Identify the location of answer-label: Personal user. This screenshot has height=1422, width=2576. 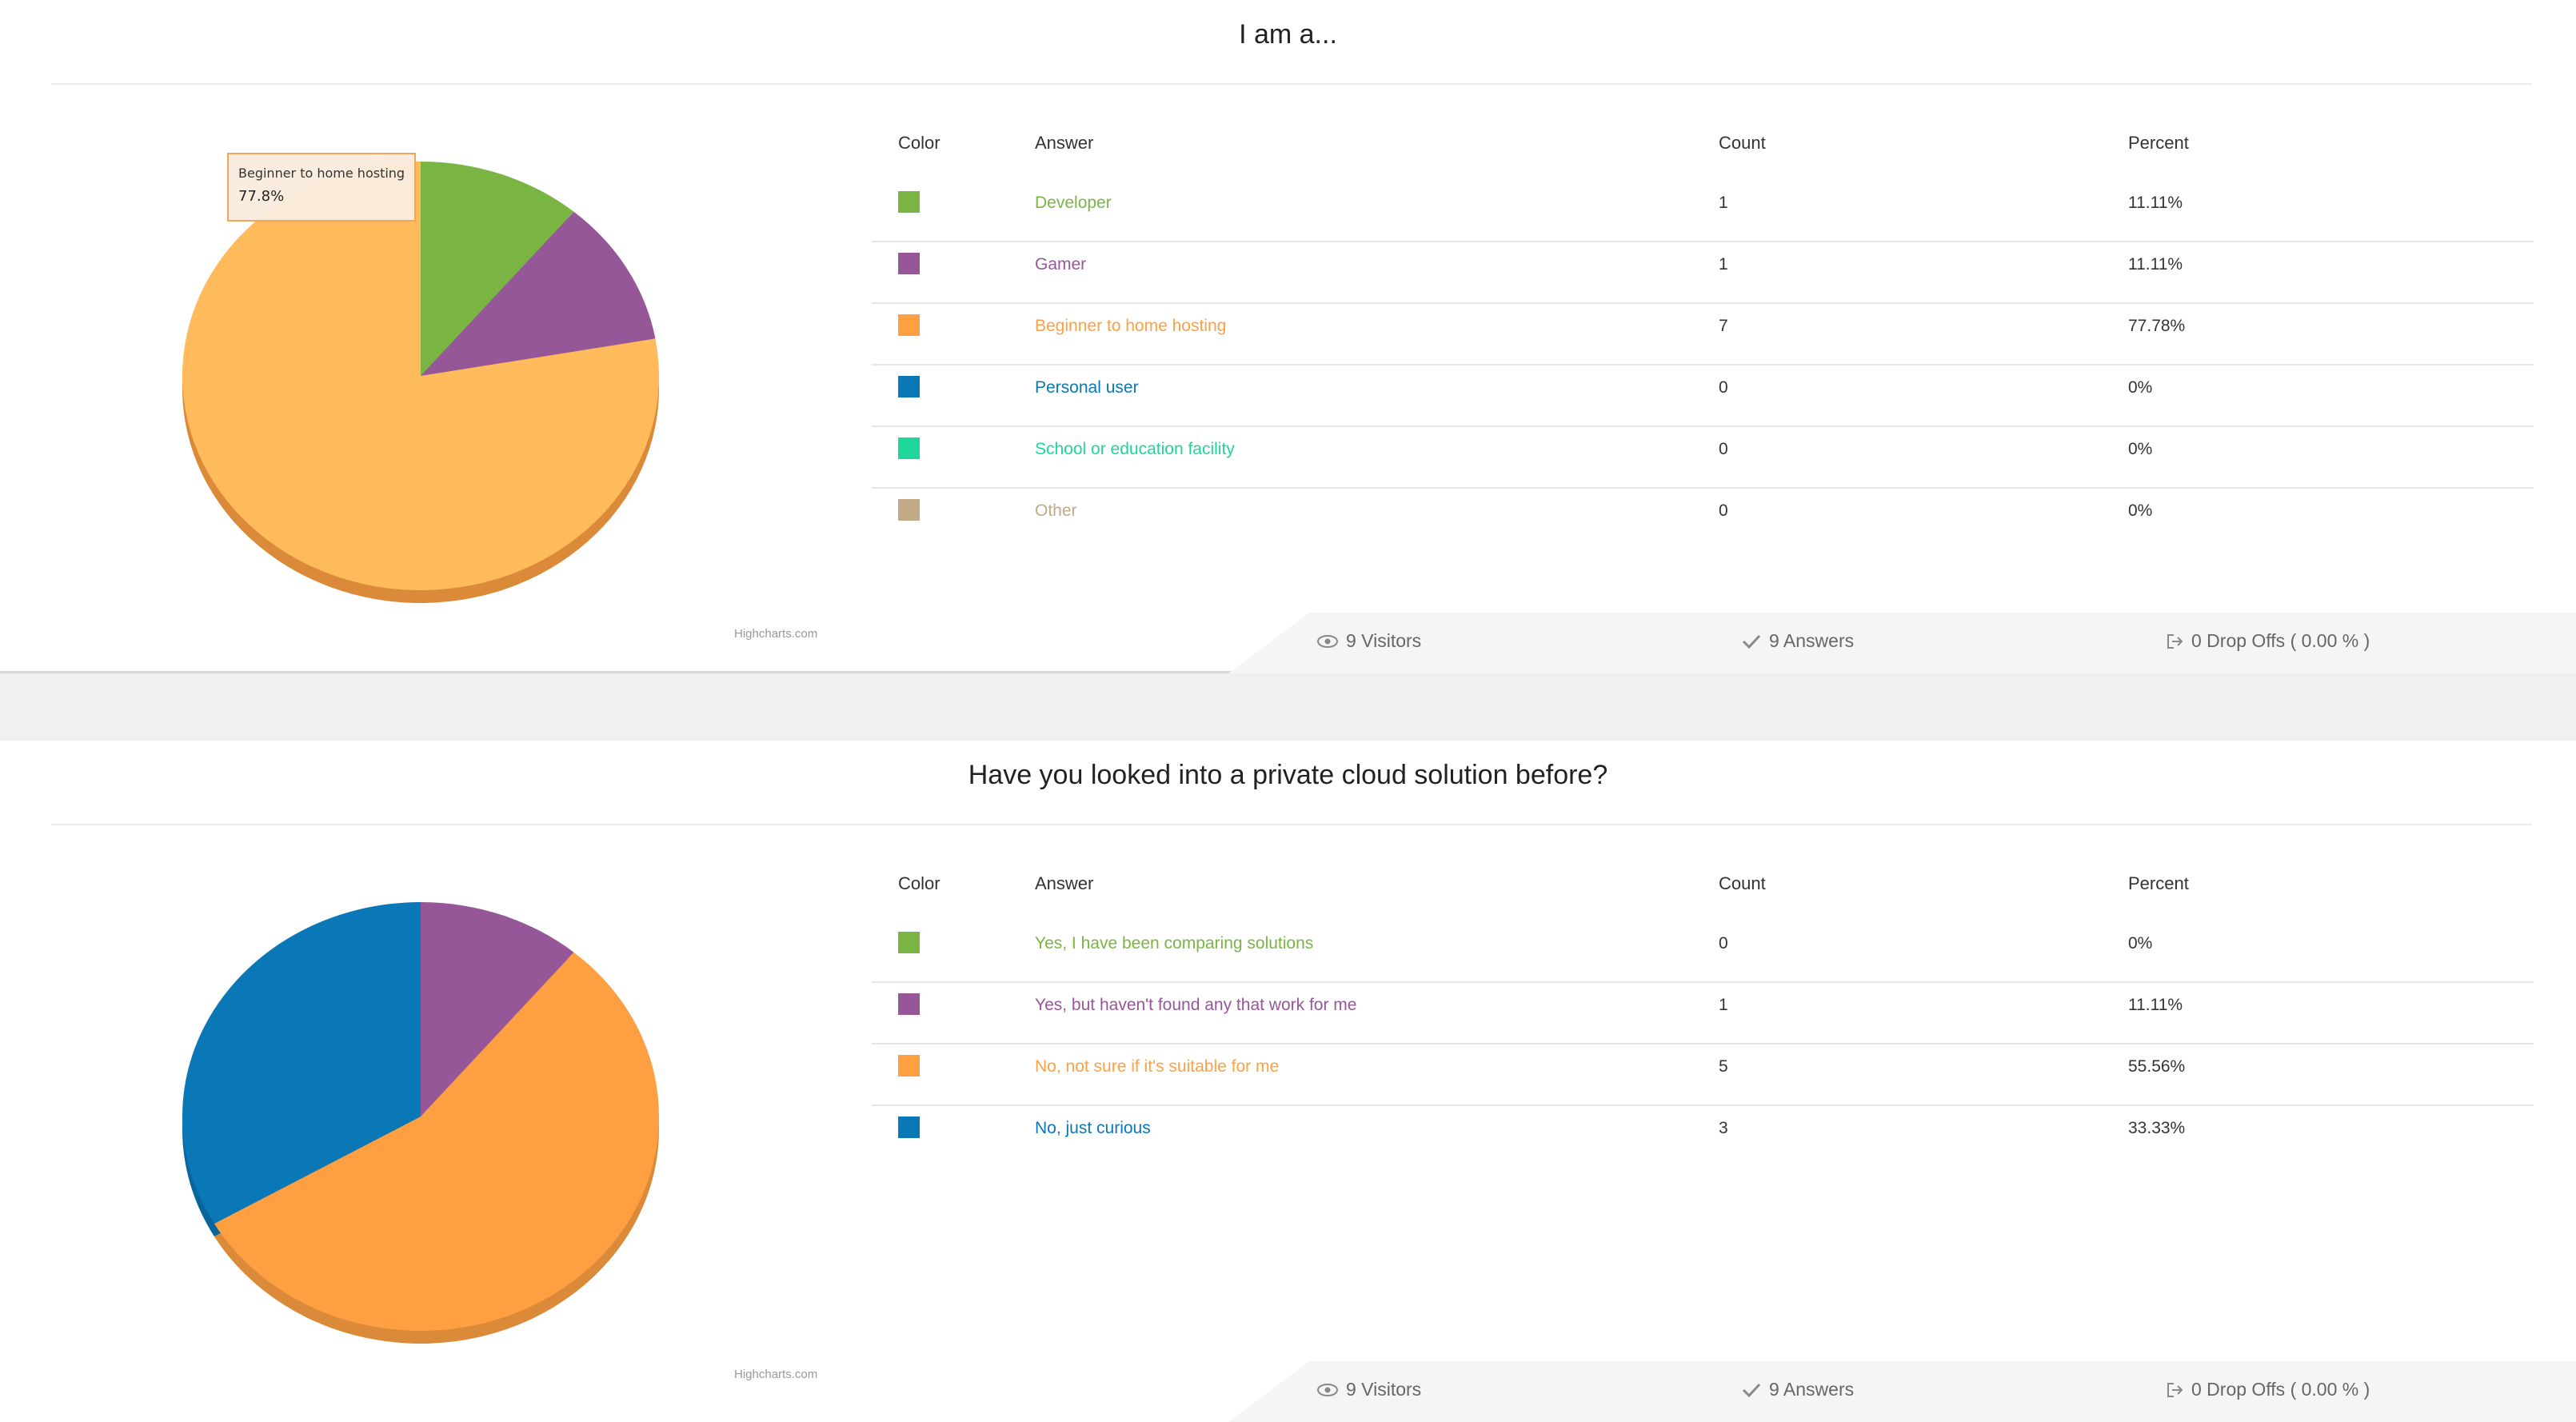
(1087, 387).